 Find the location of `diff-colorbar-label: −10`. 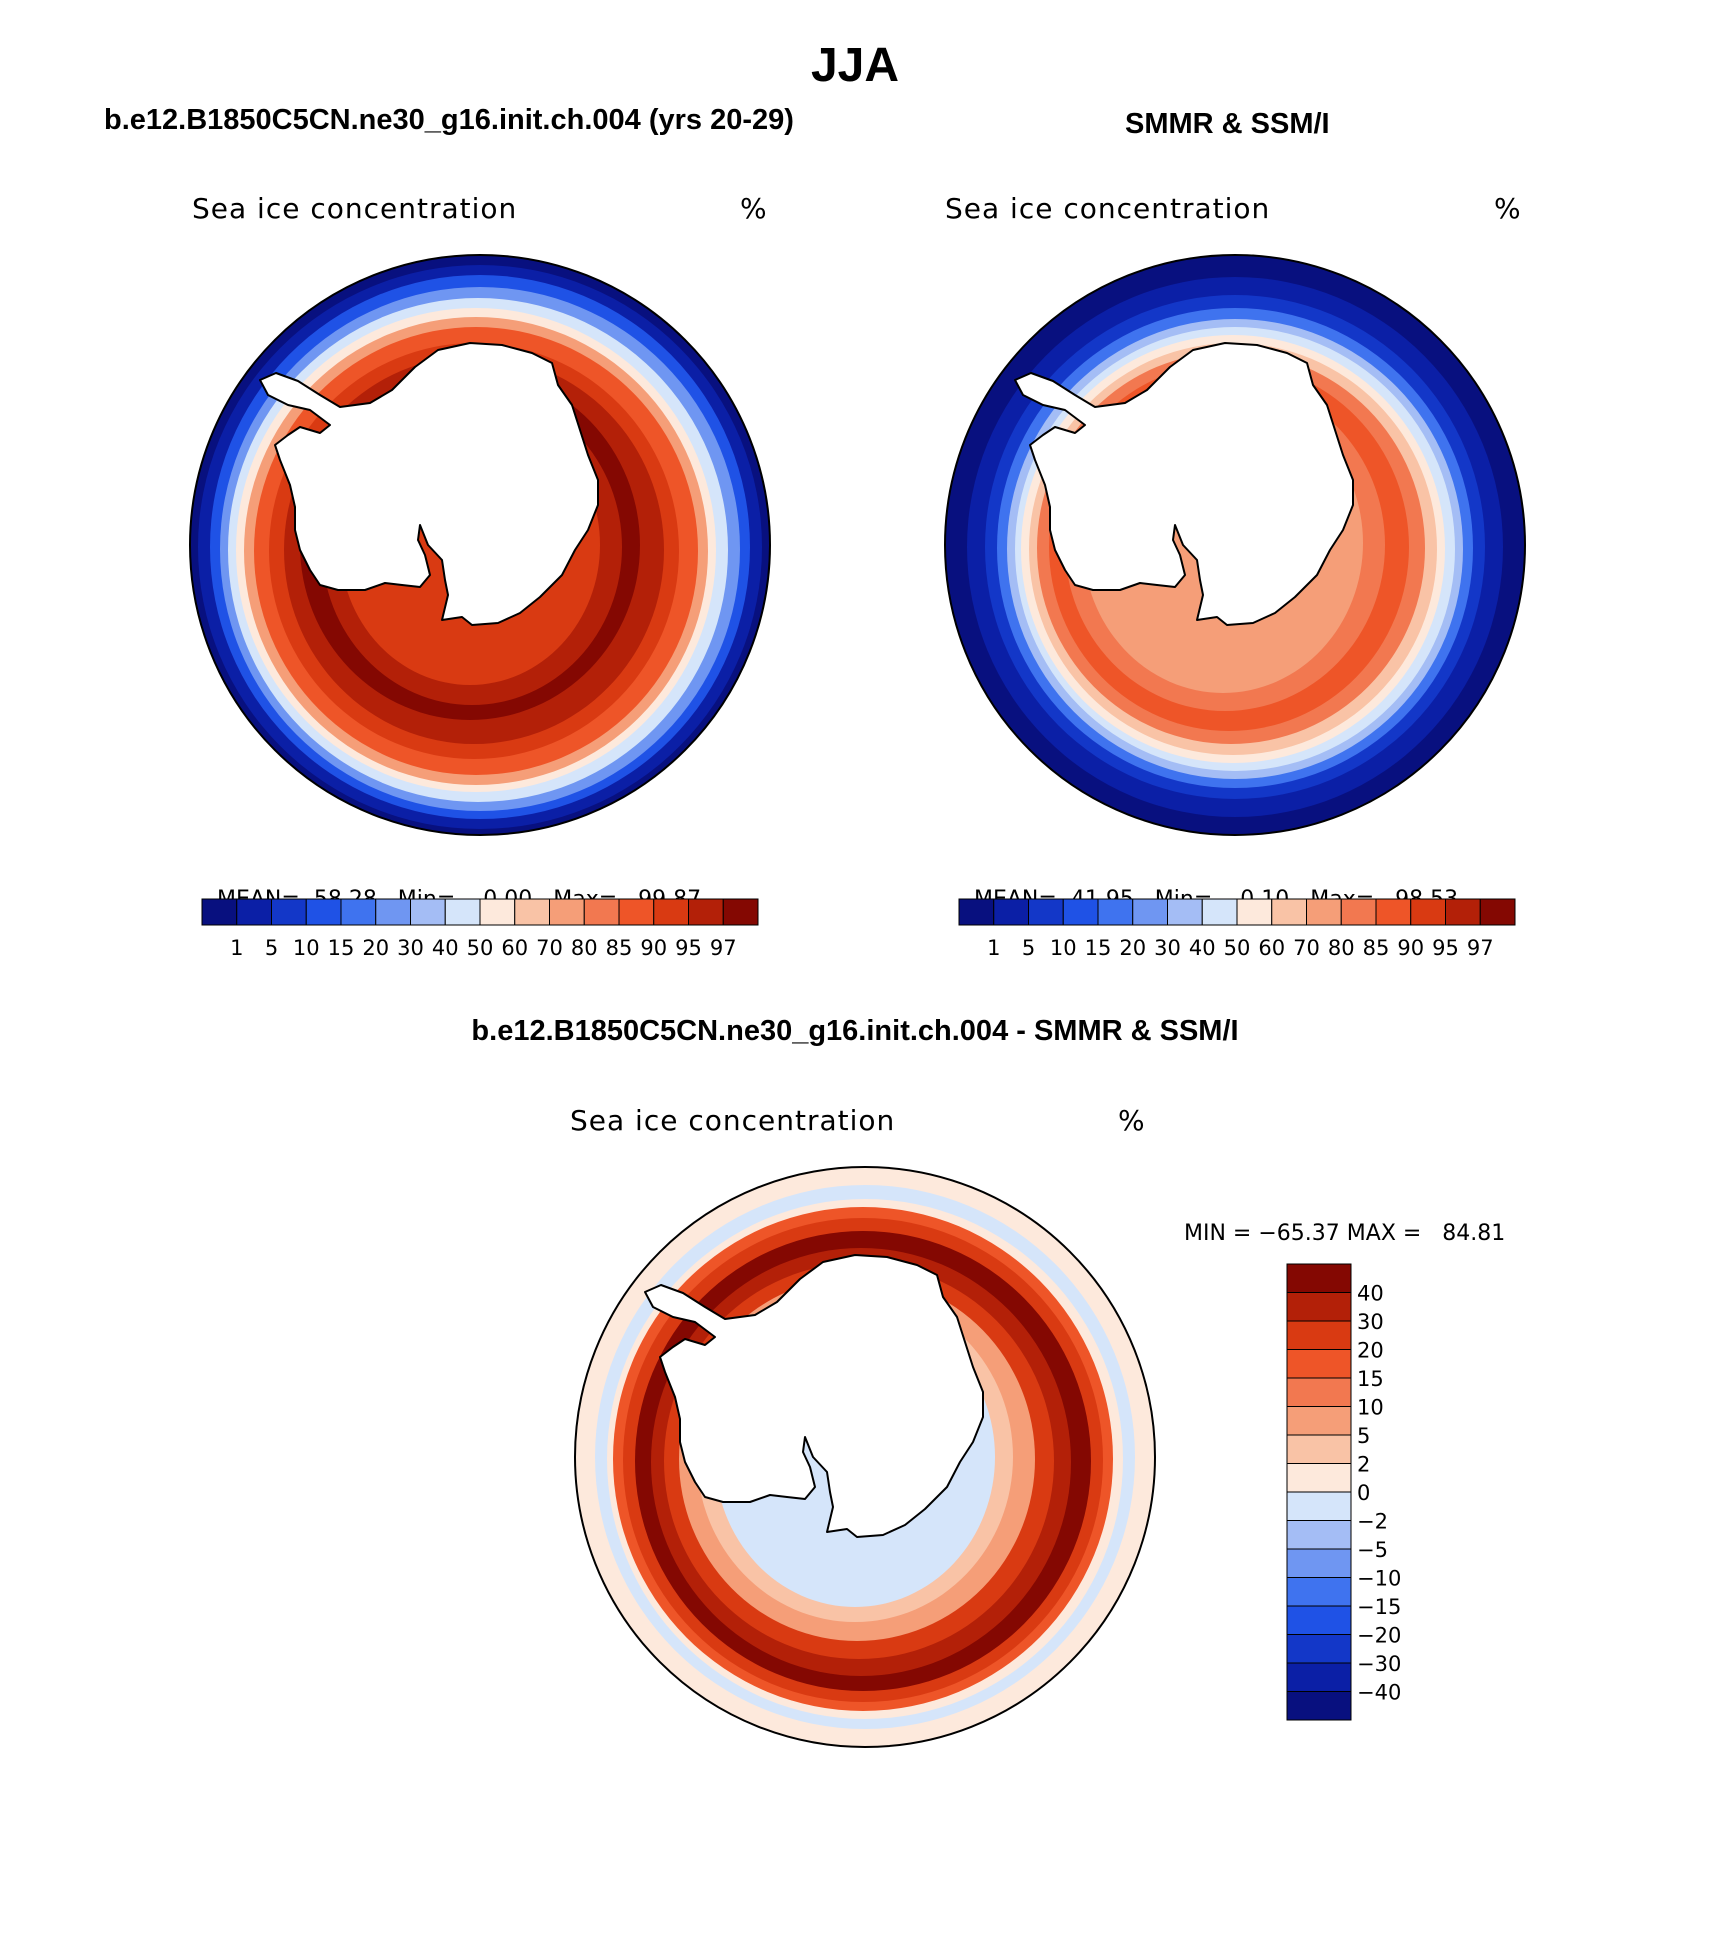

diff-colorbar-label: −10 is located at coordinates (1379, 1579).